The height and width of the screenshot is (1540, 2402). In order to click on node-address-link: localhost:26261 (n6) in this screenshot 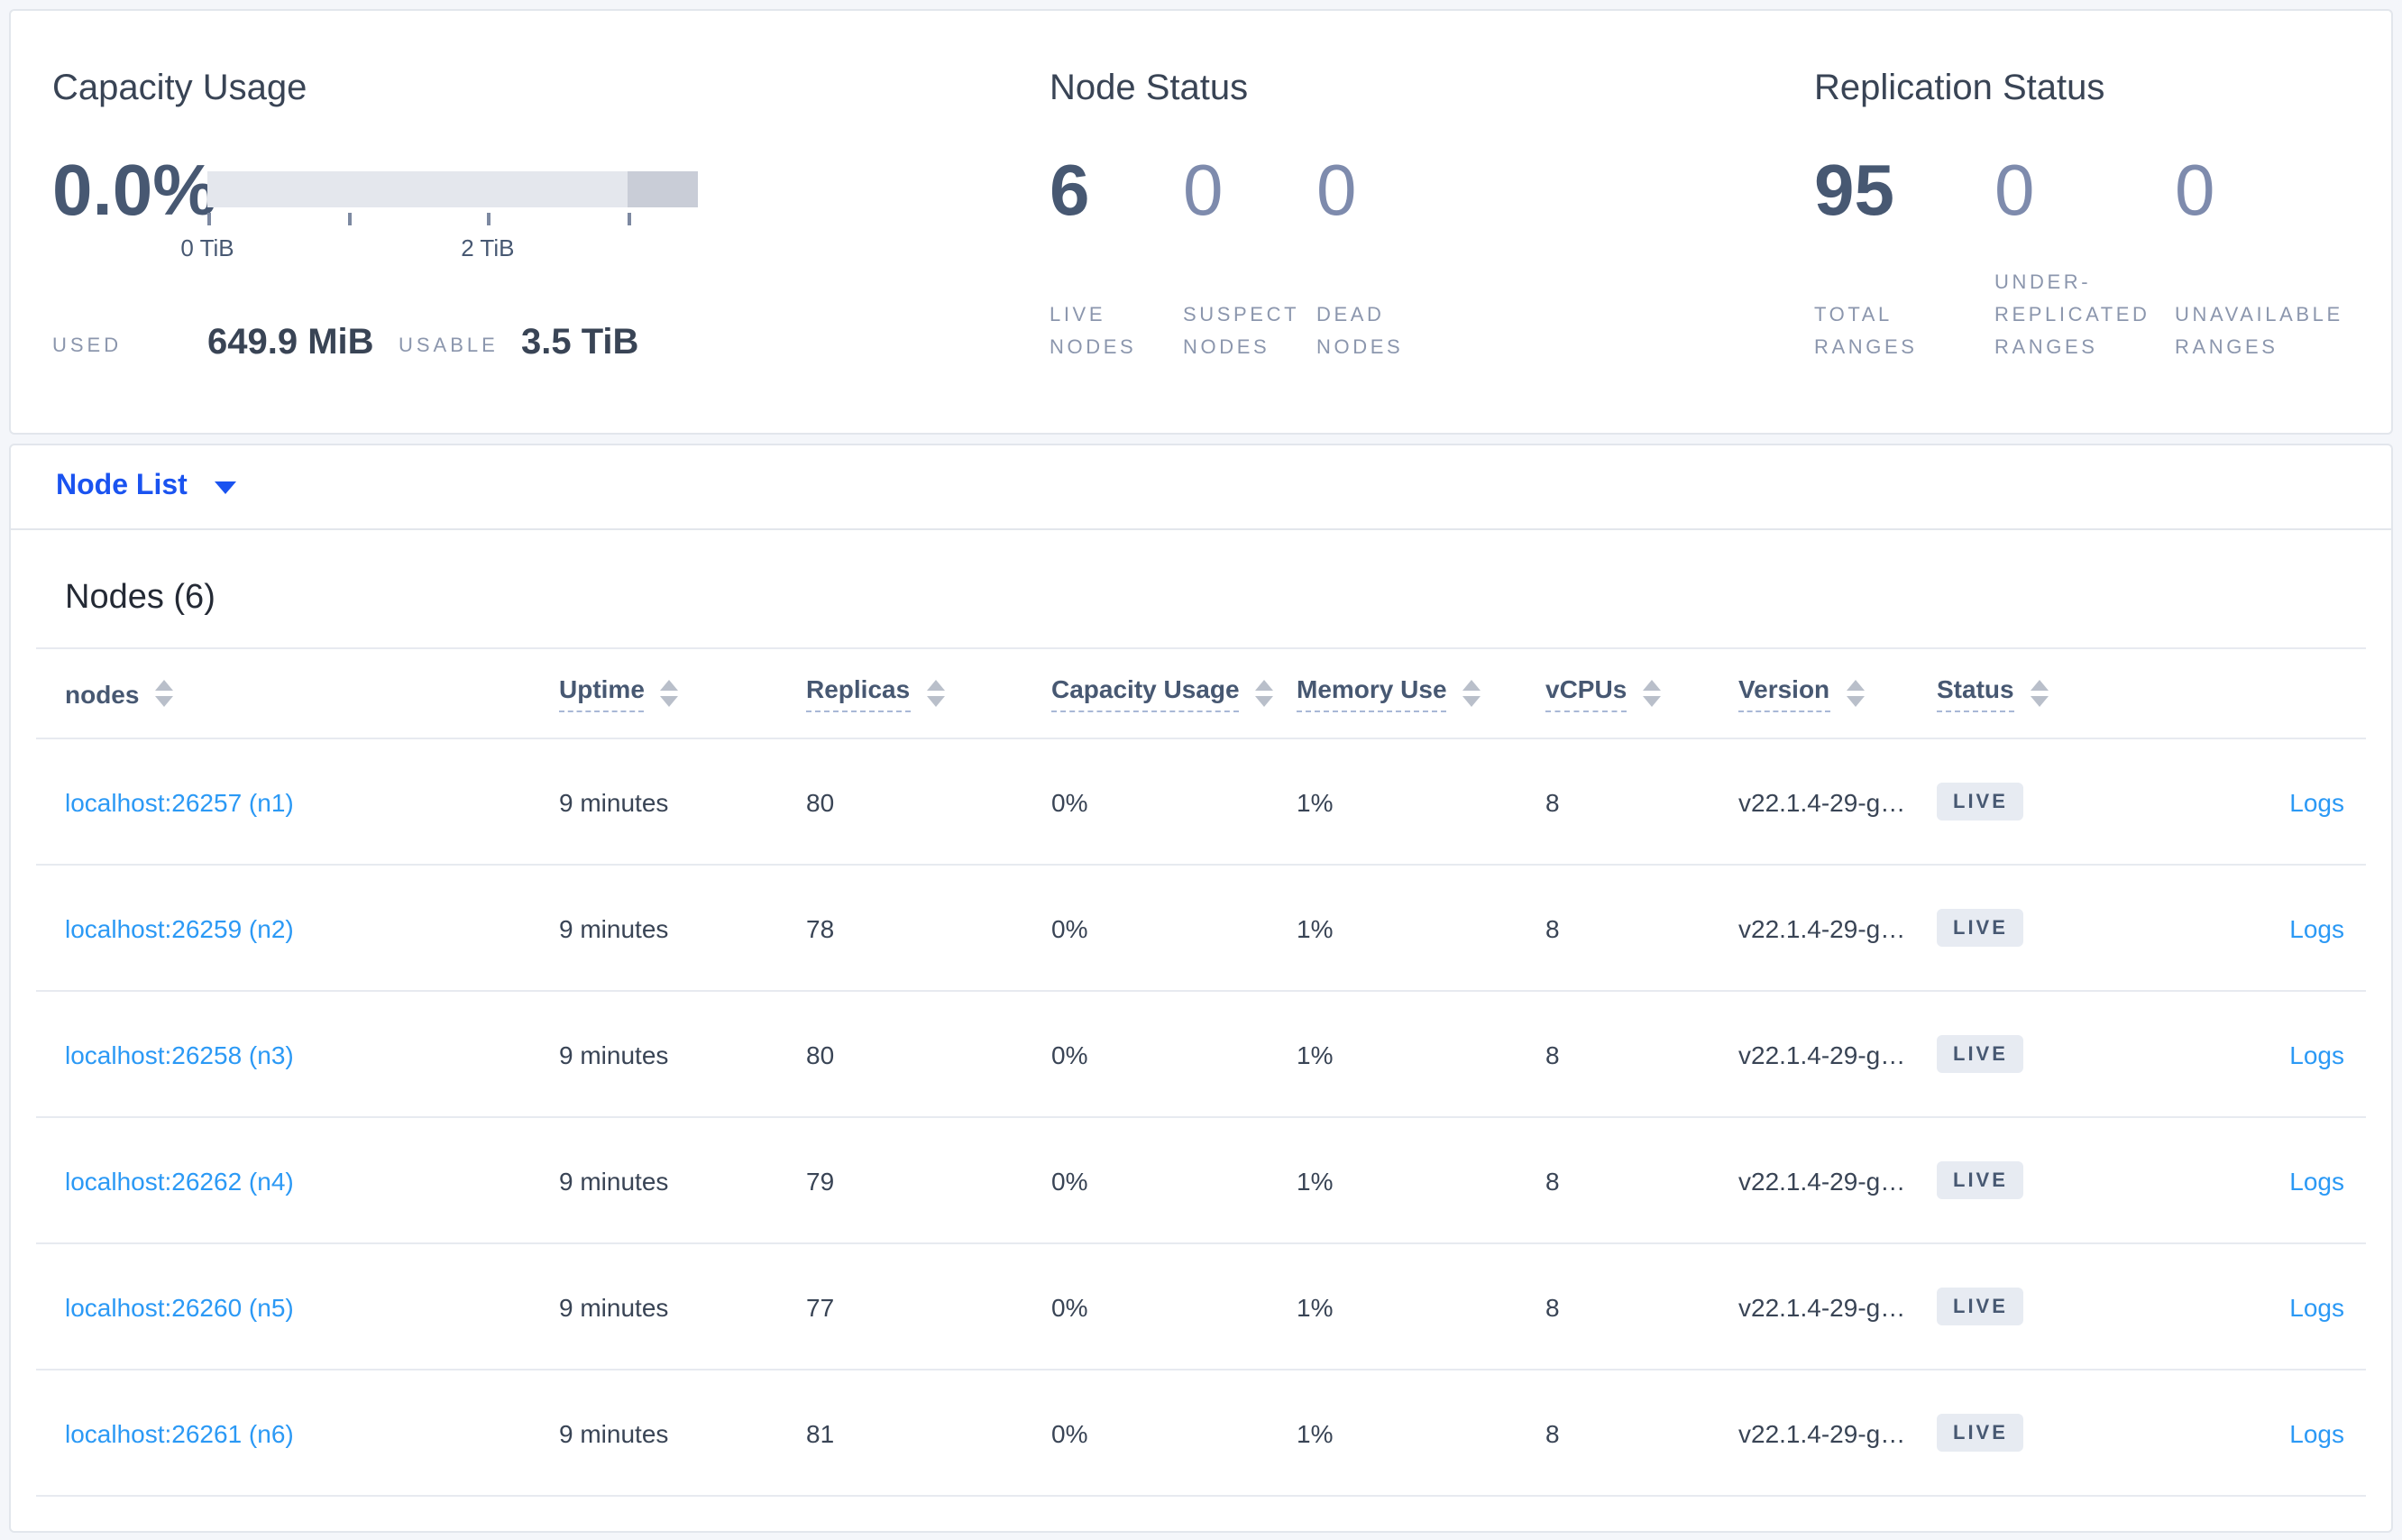, I will do `click(179, 1432)`.